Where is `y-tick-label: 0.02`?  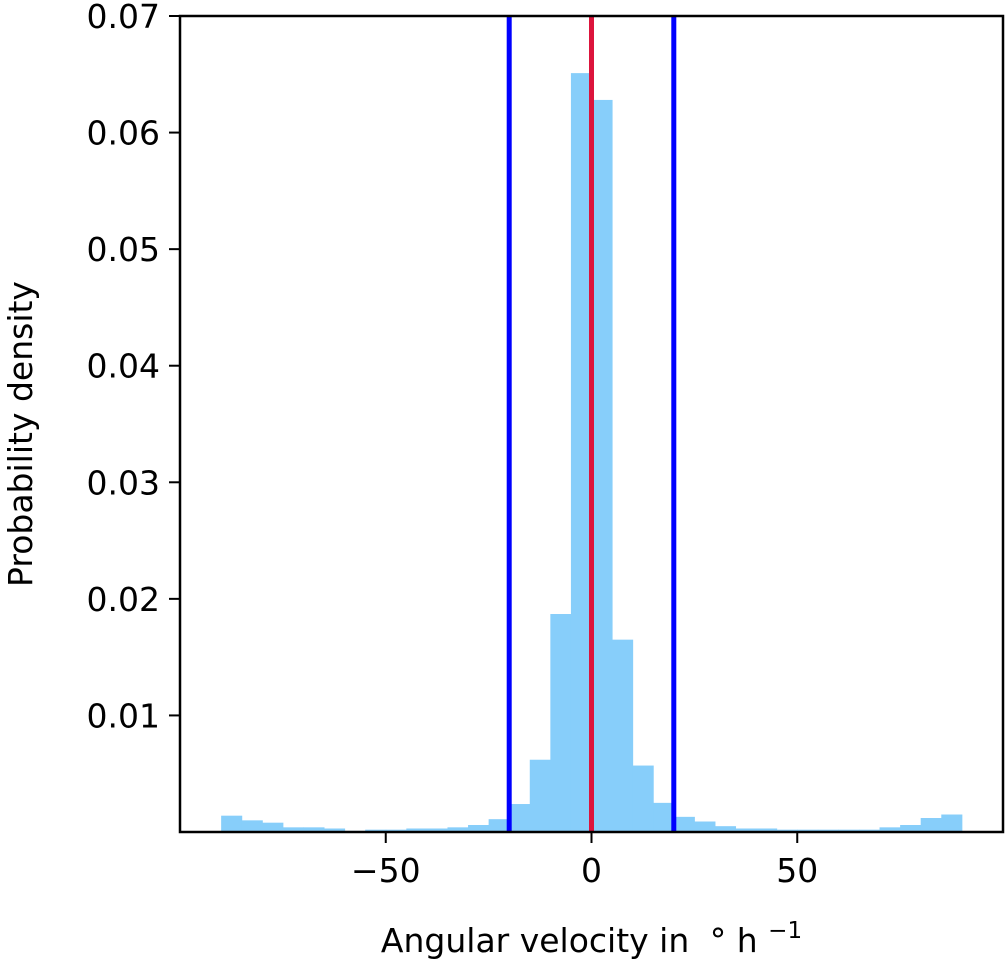 y-tick-label: 0.02 is located at coordinates (123, 599).